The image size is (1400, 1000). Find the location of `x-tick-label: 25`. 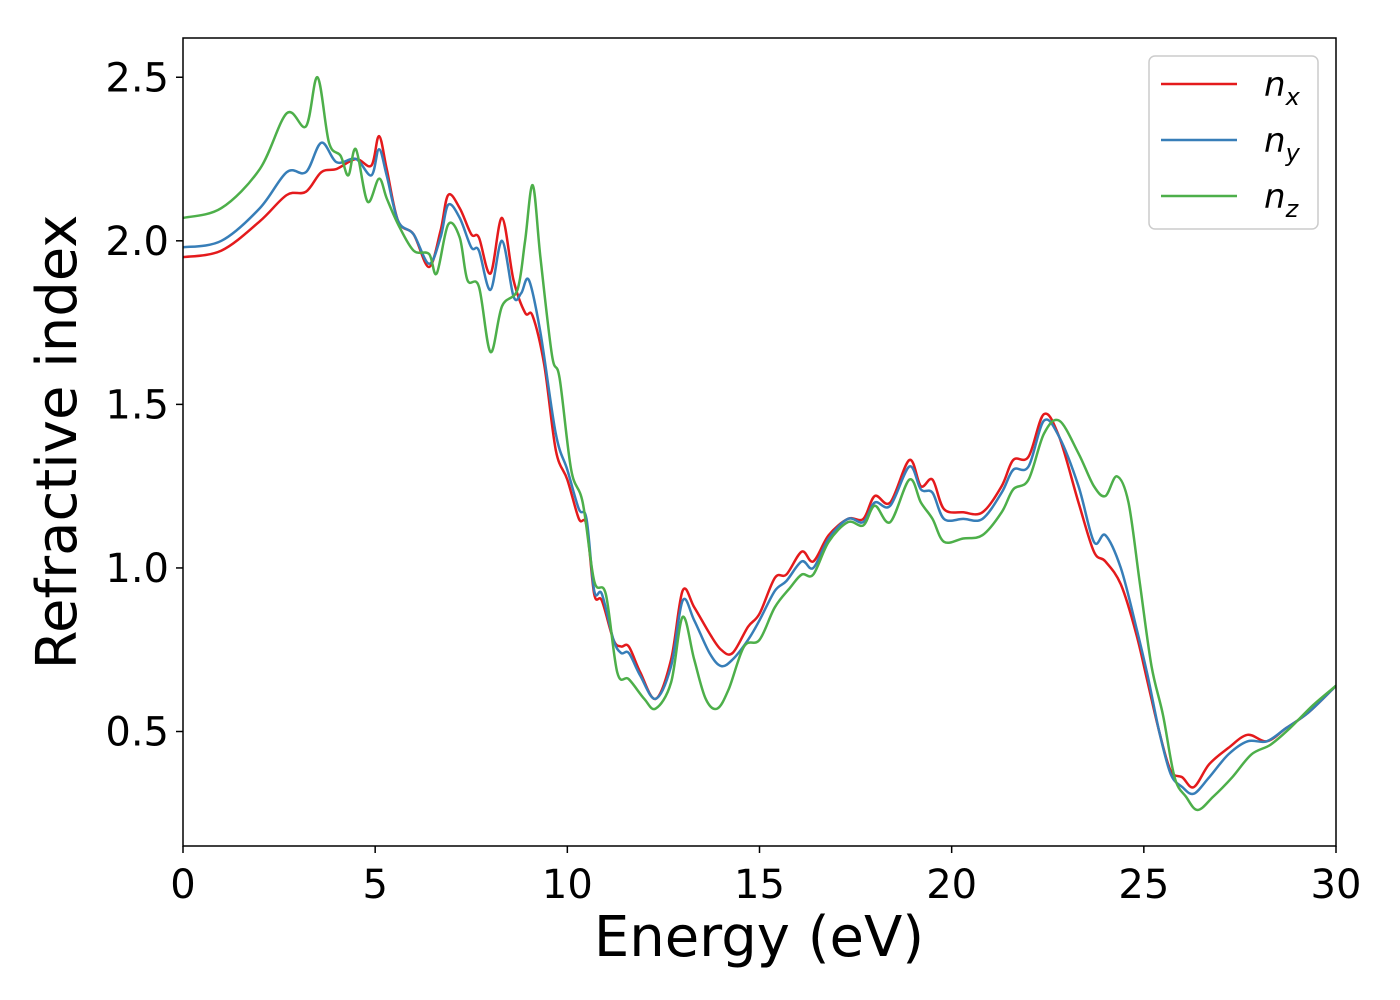

x-tick-label: 25 is located at coordinates (1143, 885).